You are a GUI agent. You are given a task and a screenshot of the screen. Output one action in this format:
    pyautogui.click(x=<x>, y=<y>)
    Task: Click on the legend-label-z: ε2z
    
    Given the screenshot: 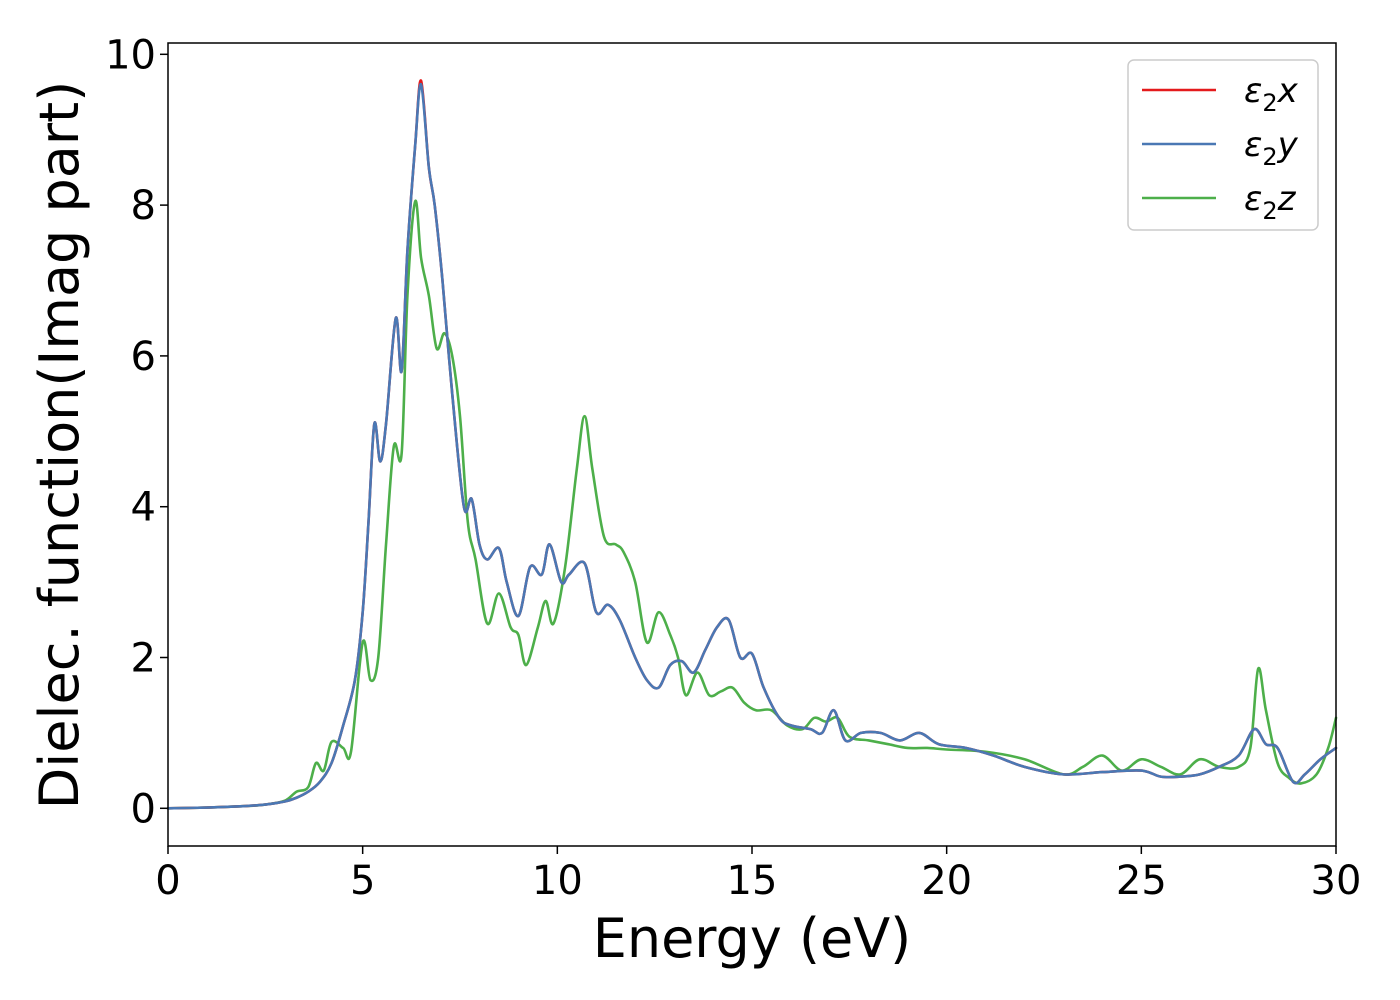 What is the action you would take?
    pyautogui.click(x=1270, y=202)
    